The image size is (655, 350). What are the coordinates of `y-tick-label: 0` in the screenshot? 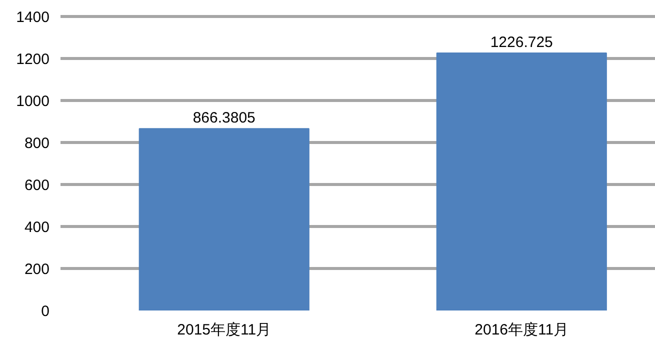 It's located at (45, 311).